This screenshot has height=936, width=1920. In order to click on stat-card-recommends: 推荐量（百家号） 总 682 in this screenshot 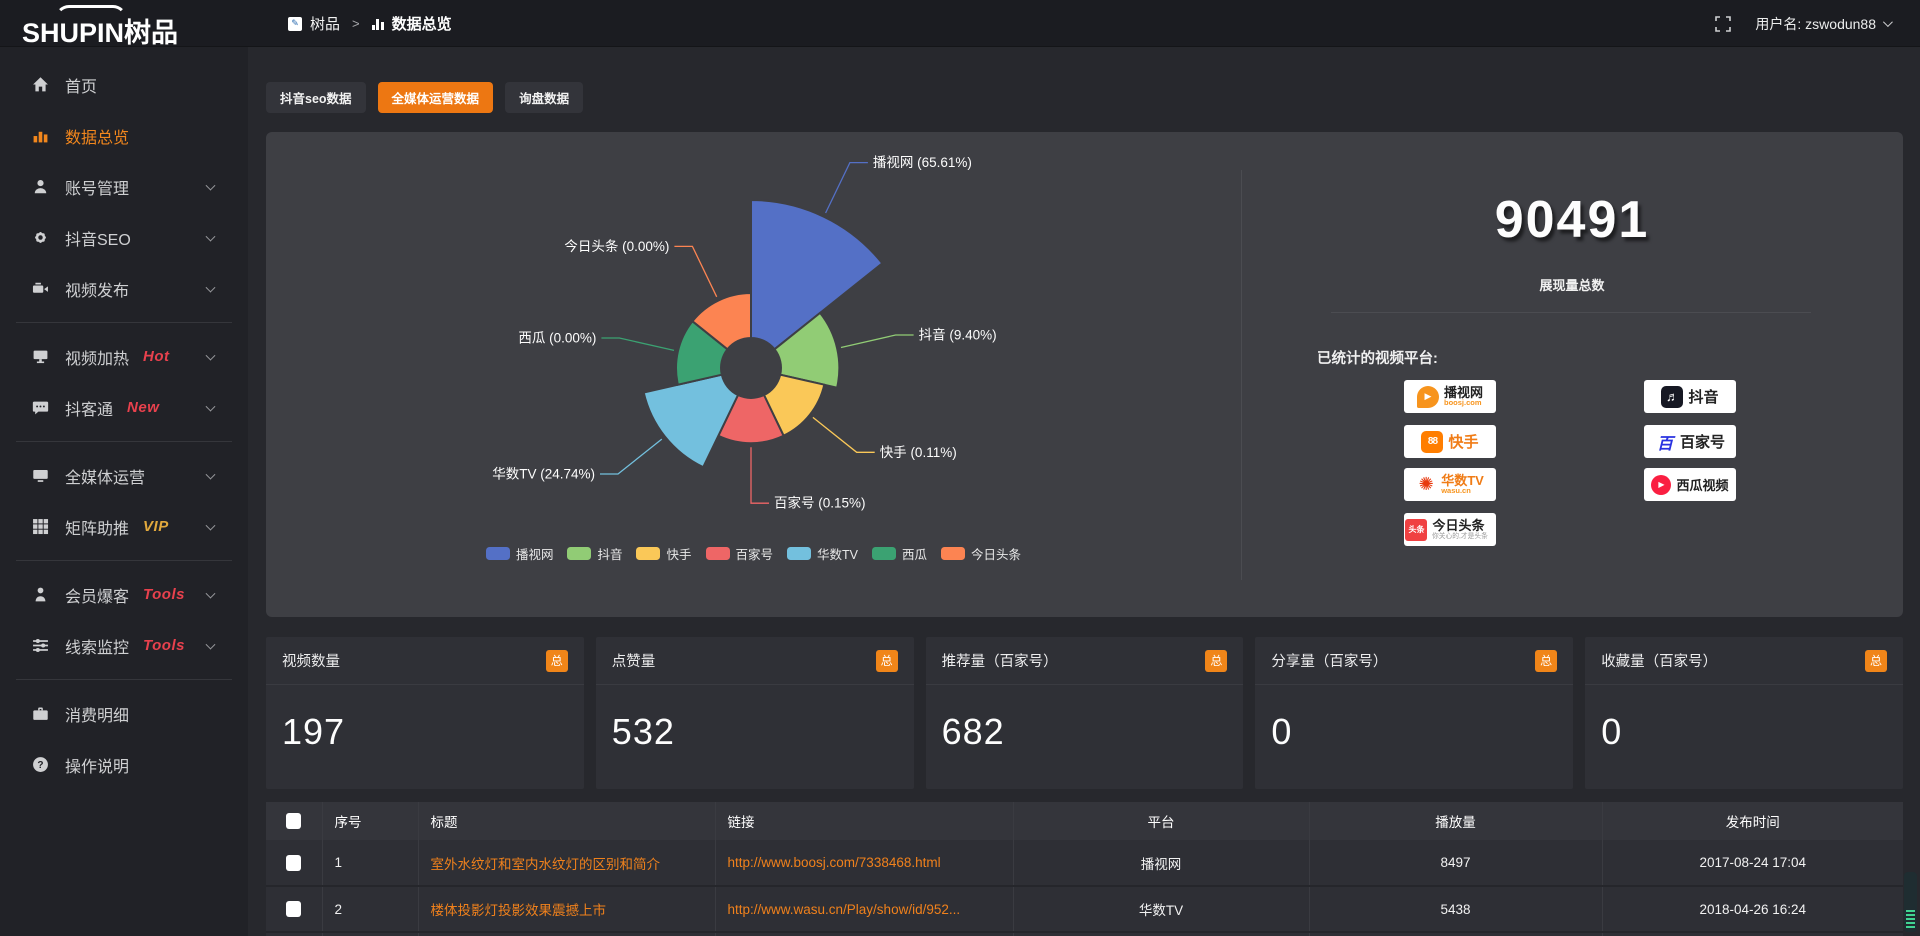, I will do `click(1084, 713)`.